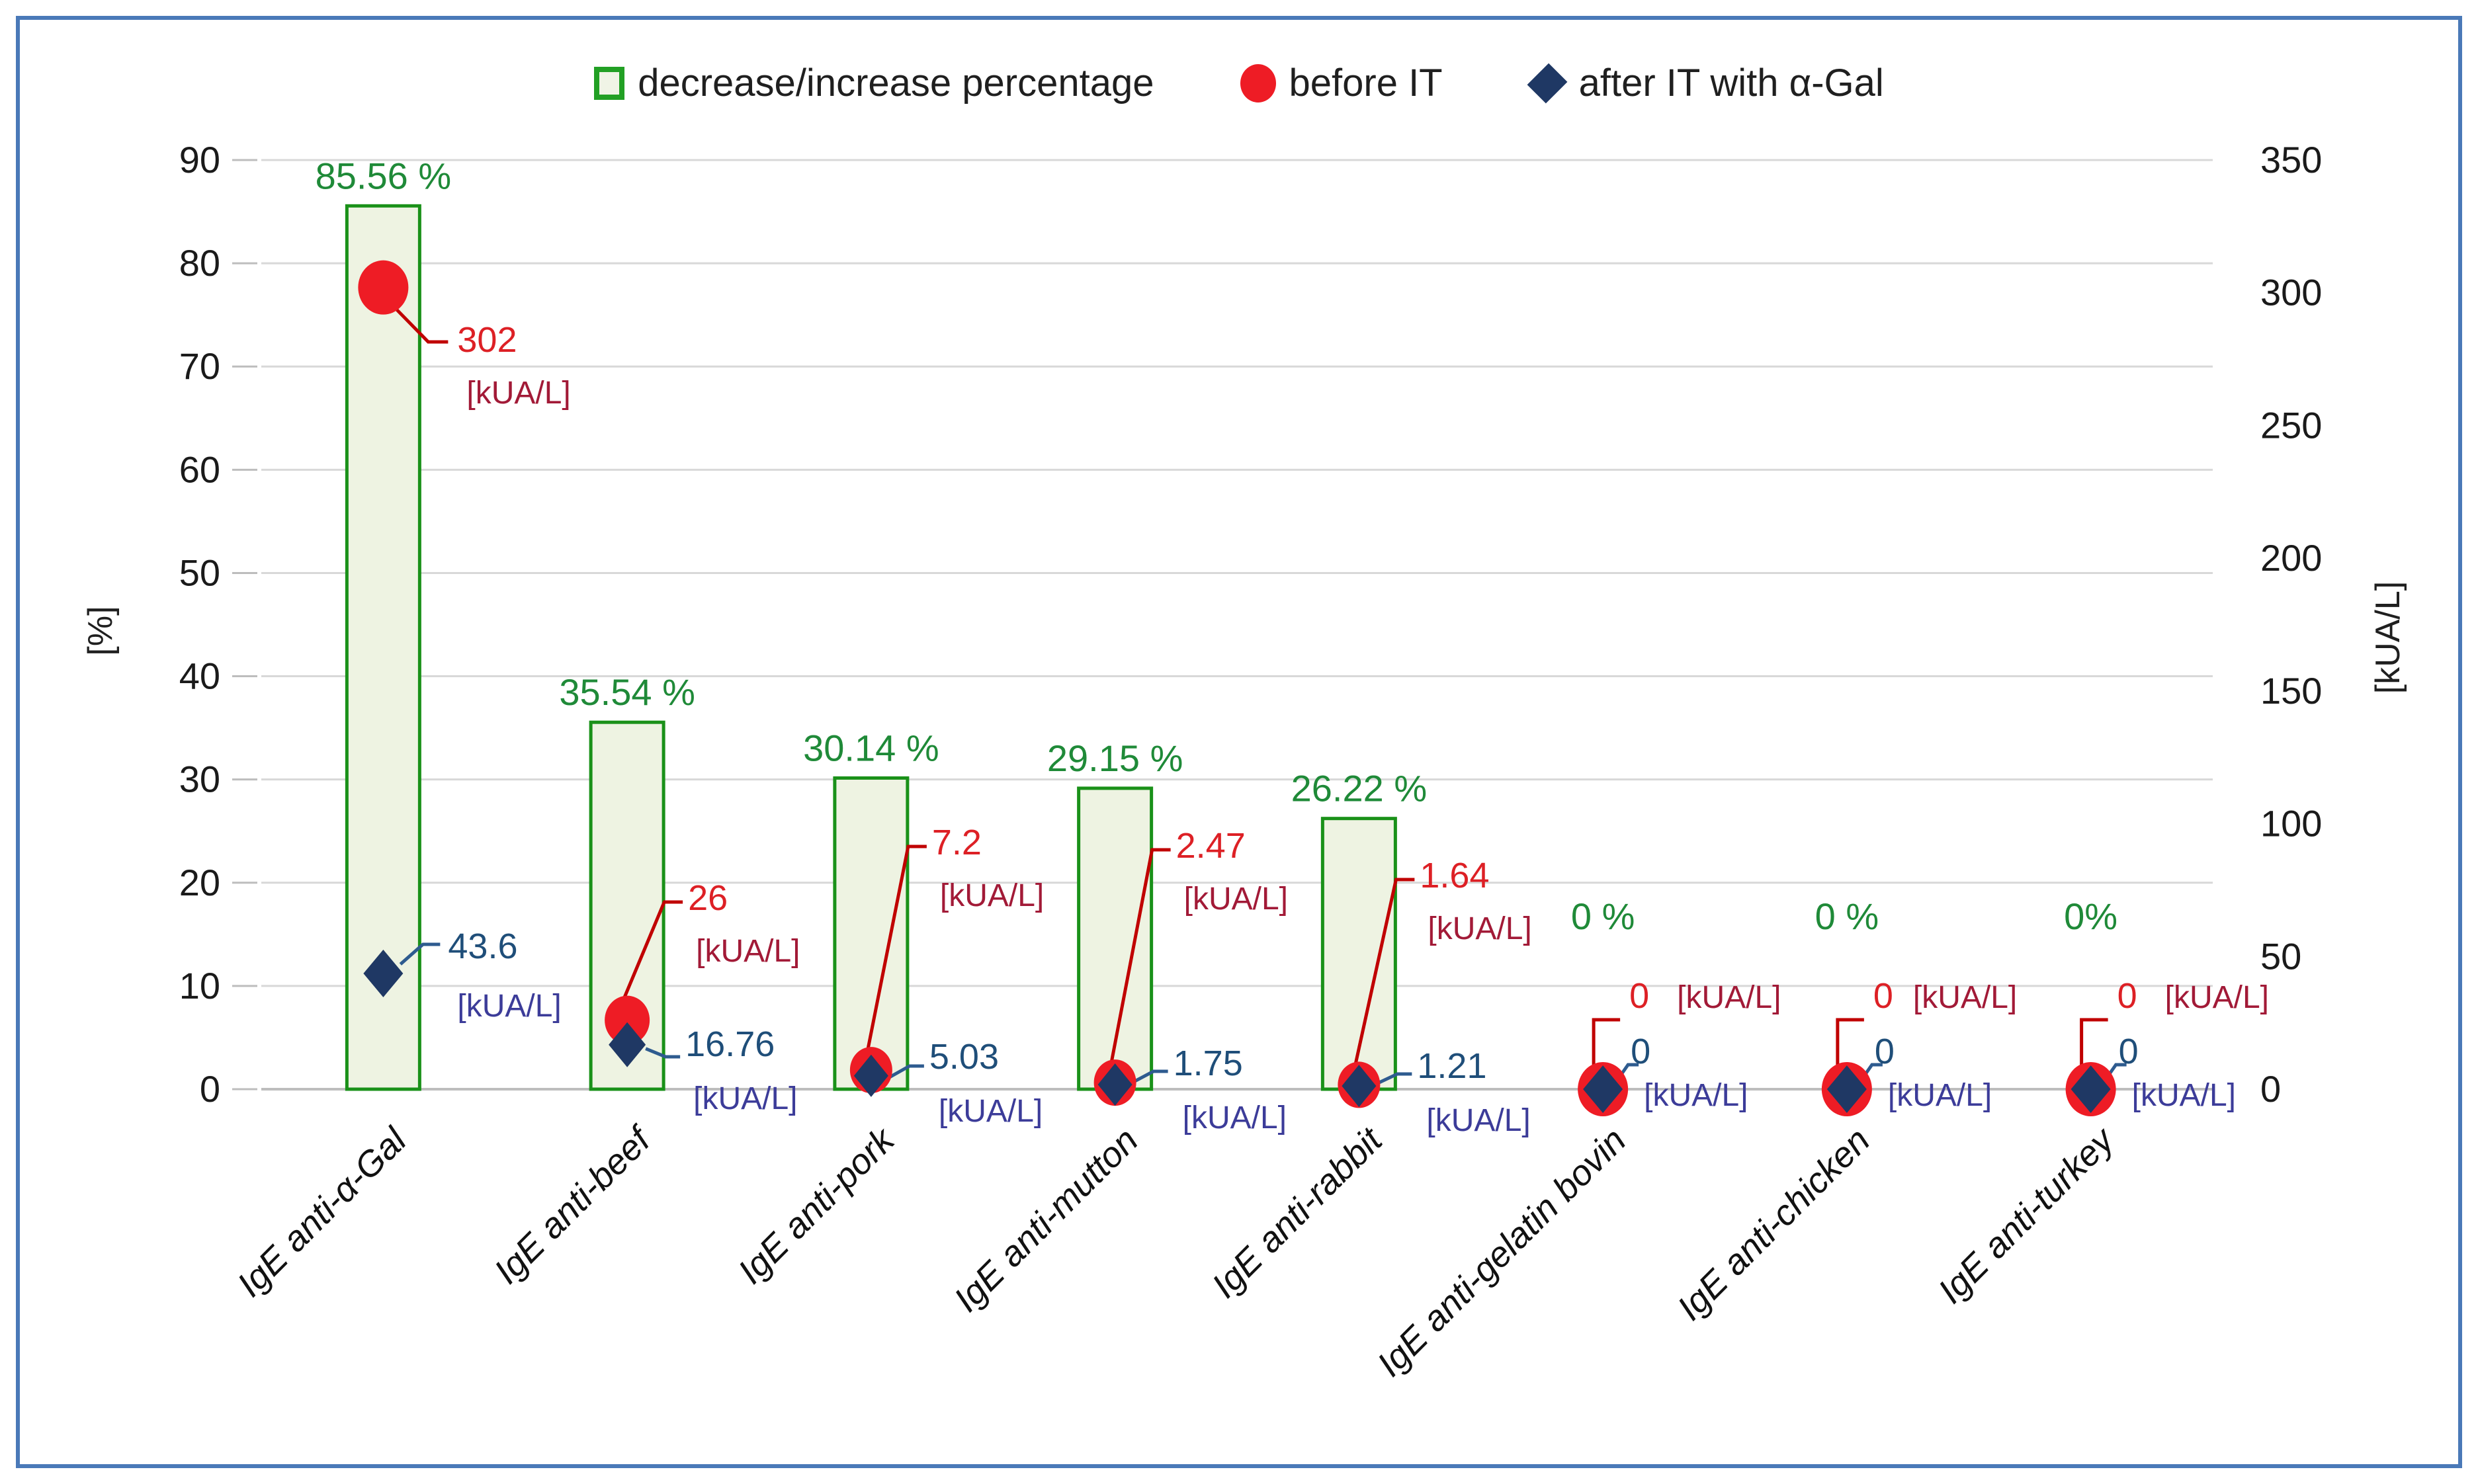 The image size is (2478, 1484). What do you see at coordinates (2291, 292) in the screenshot?
I see `right-axis-tick-label: 300` at bounding box center [2291, 292].